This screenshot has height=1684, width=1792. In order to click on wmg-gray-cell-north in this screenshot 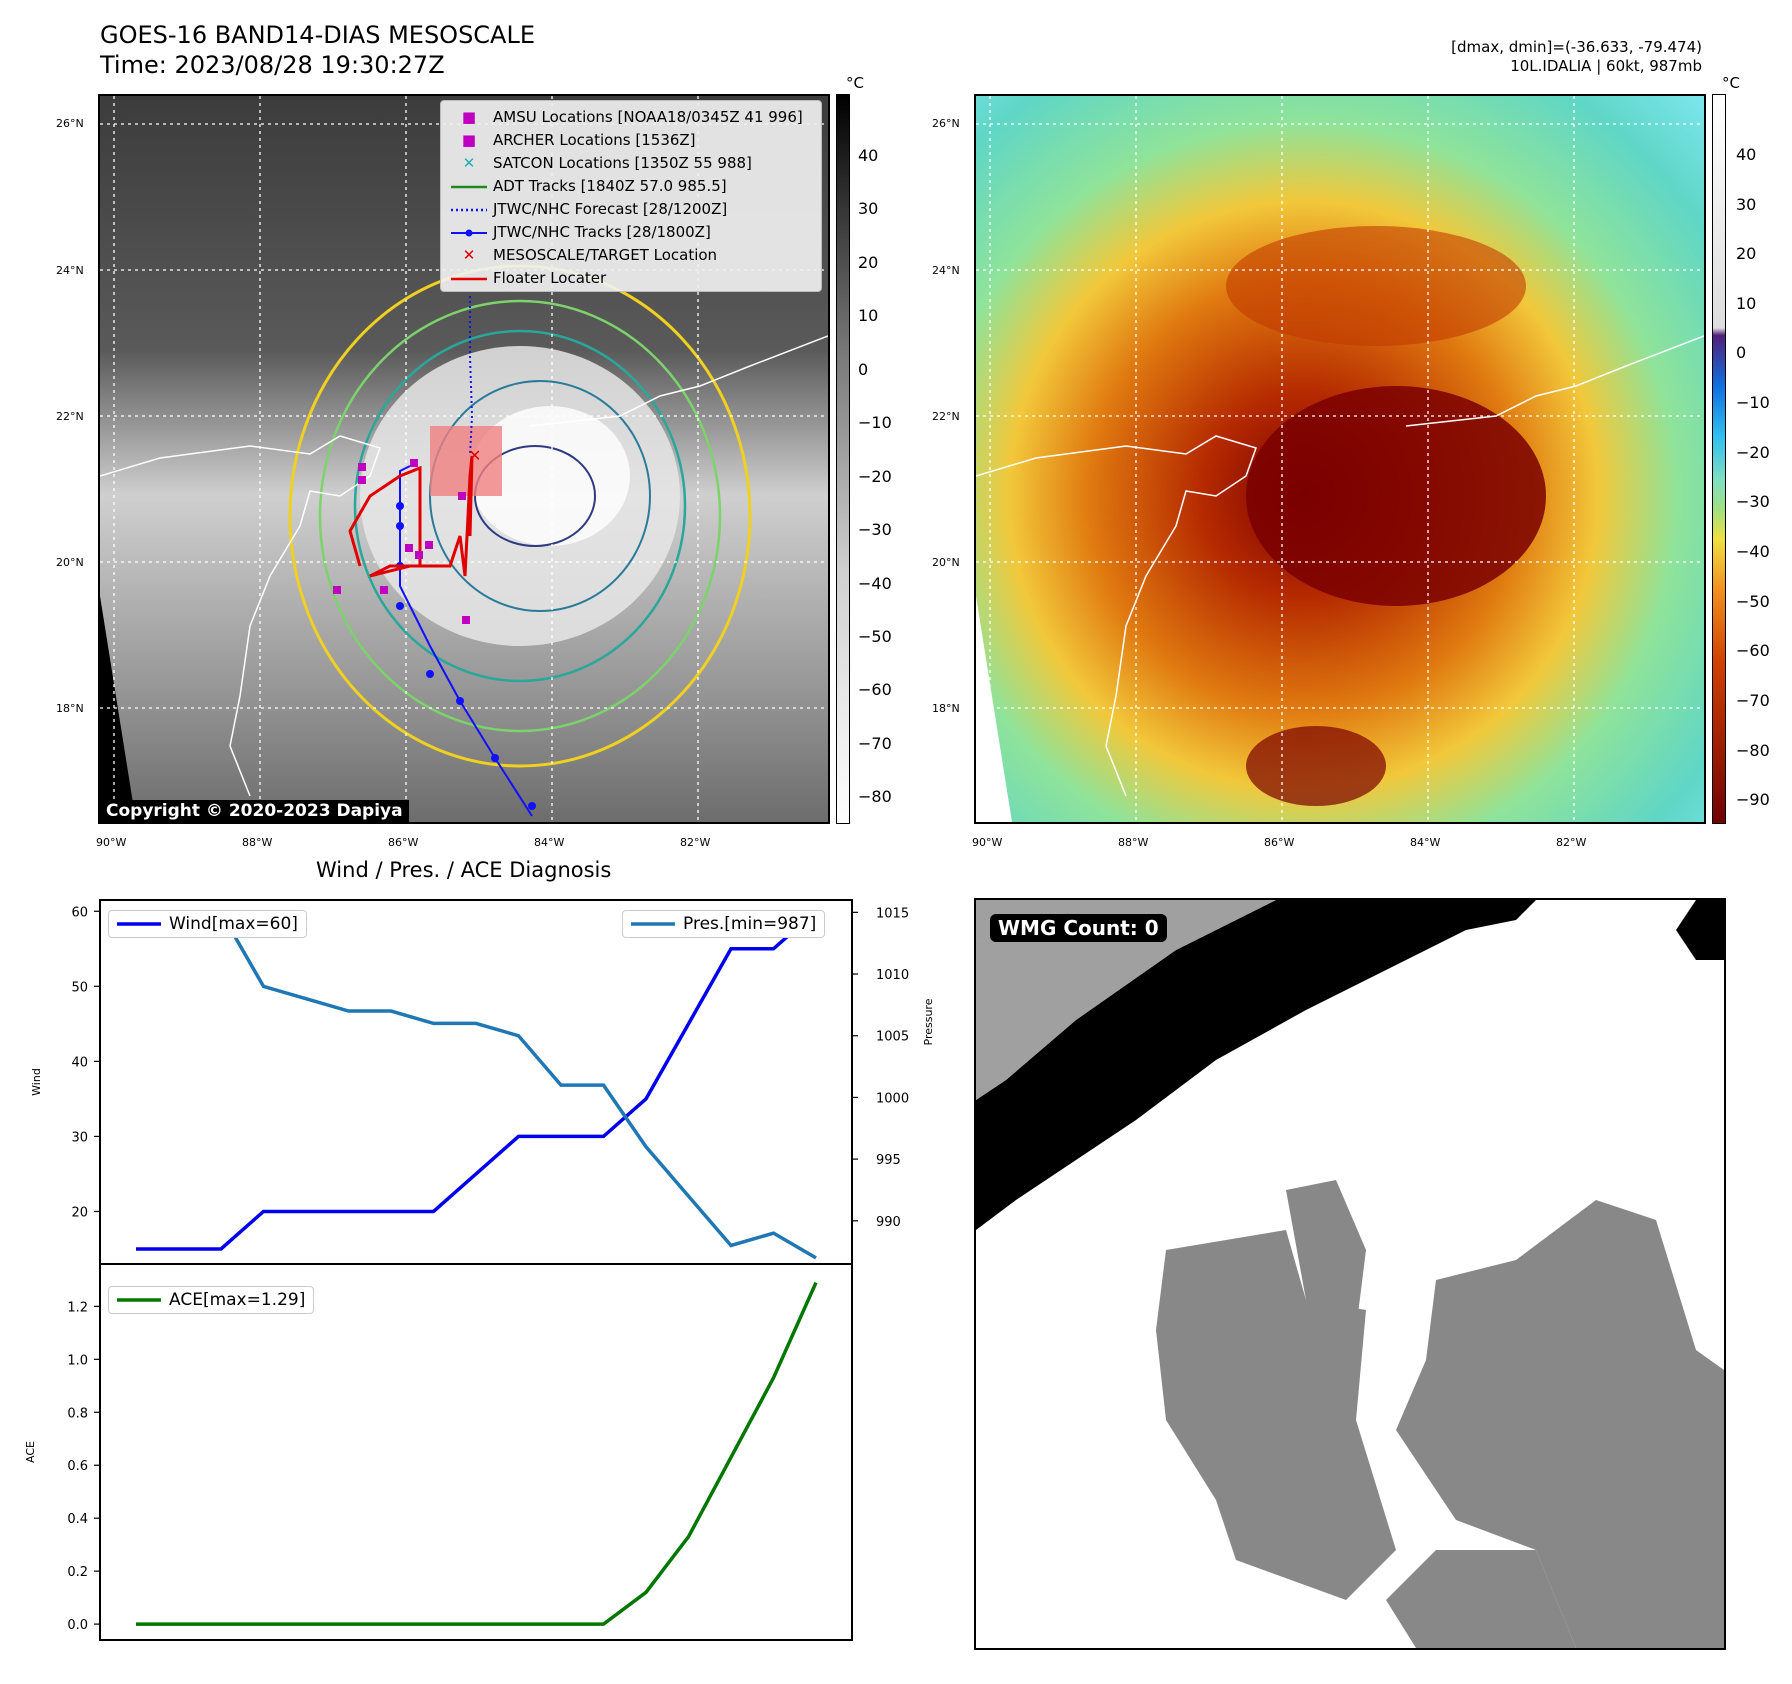, I will do `click(1326, 1255)`.